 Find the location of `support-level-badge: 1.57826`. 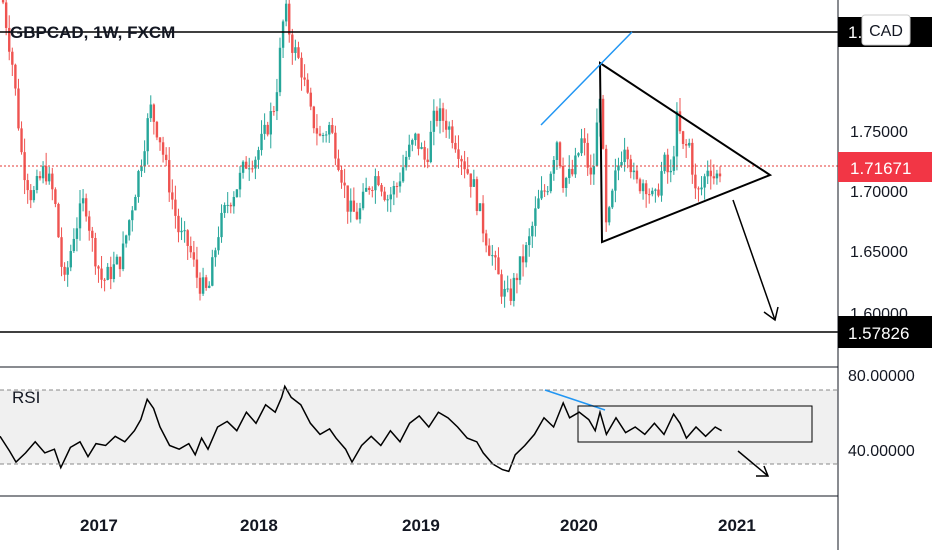

support-level-badge: 1.57826 is located at coordinates (885, 332).